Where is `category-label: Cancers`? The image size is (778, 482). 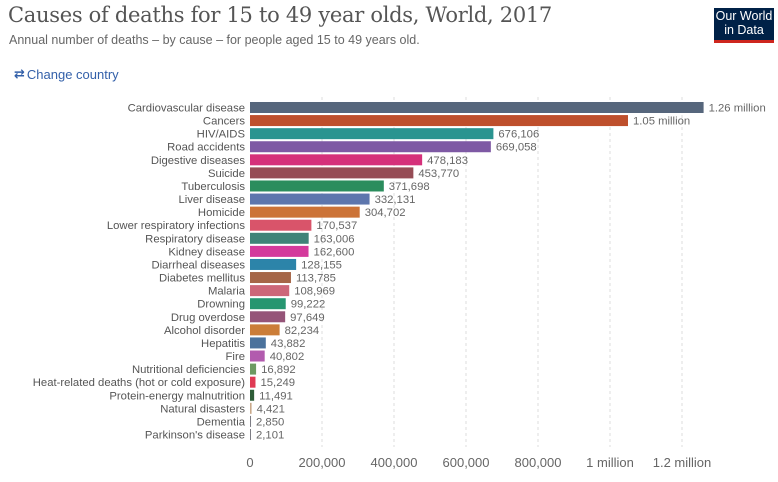 category-label: Cancers is located at coordinates (224, 122).